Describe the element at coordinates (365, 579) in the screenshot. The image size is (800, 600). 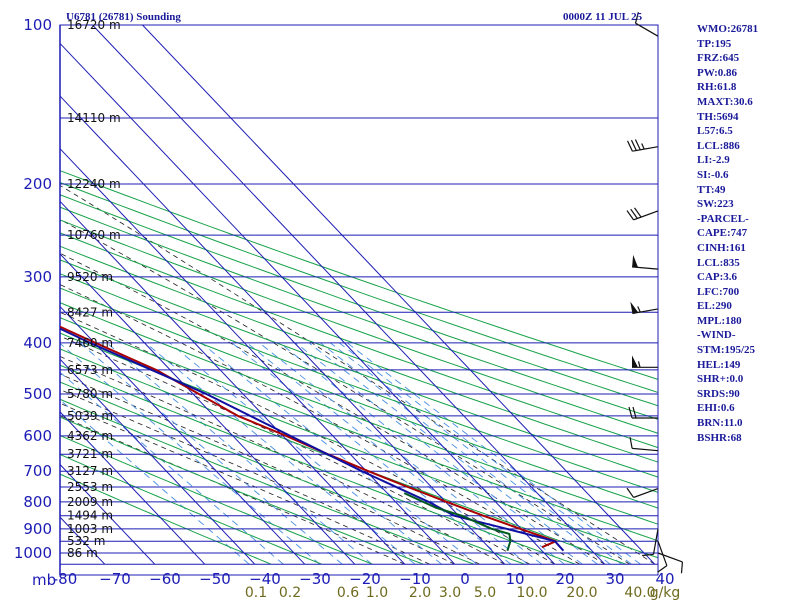
I see `temperature-tick-label: −20` at that location.